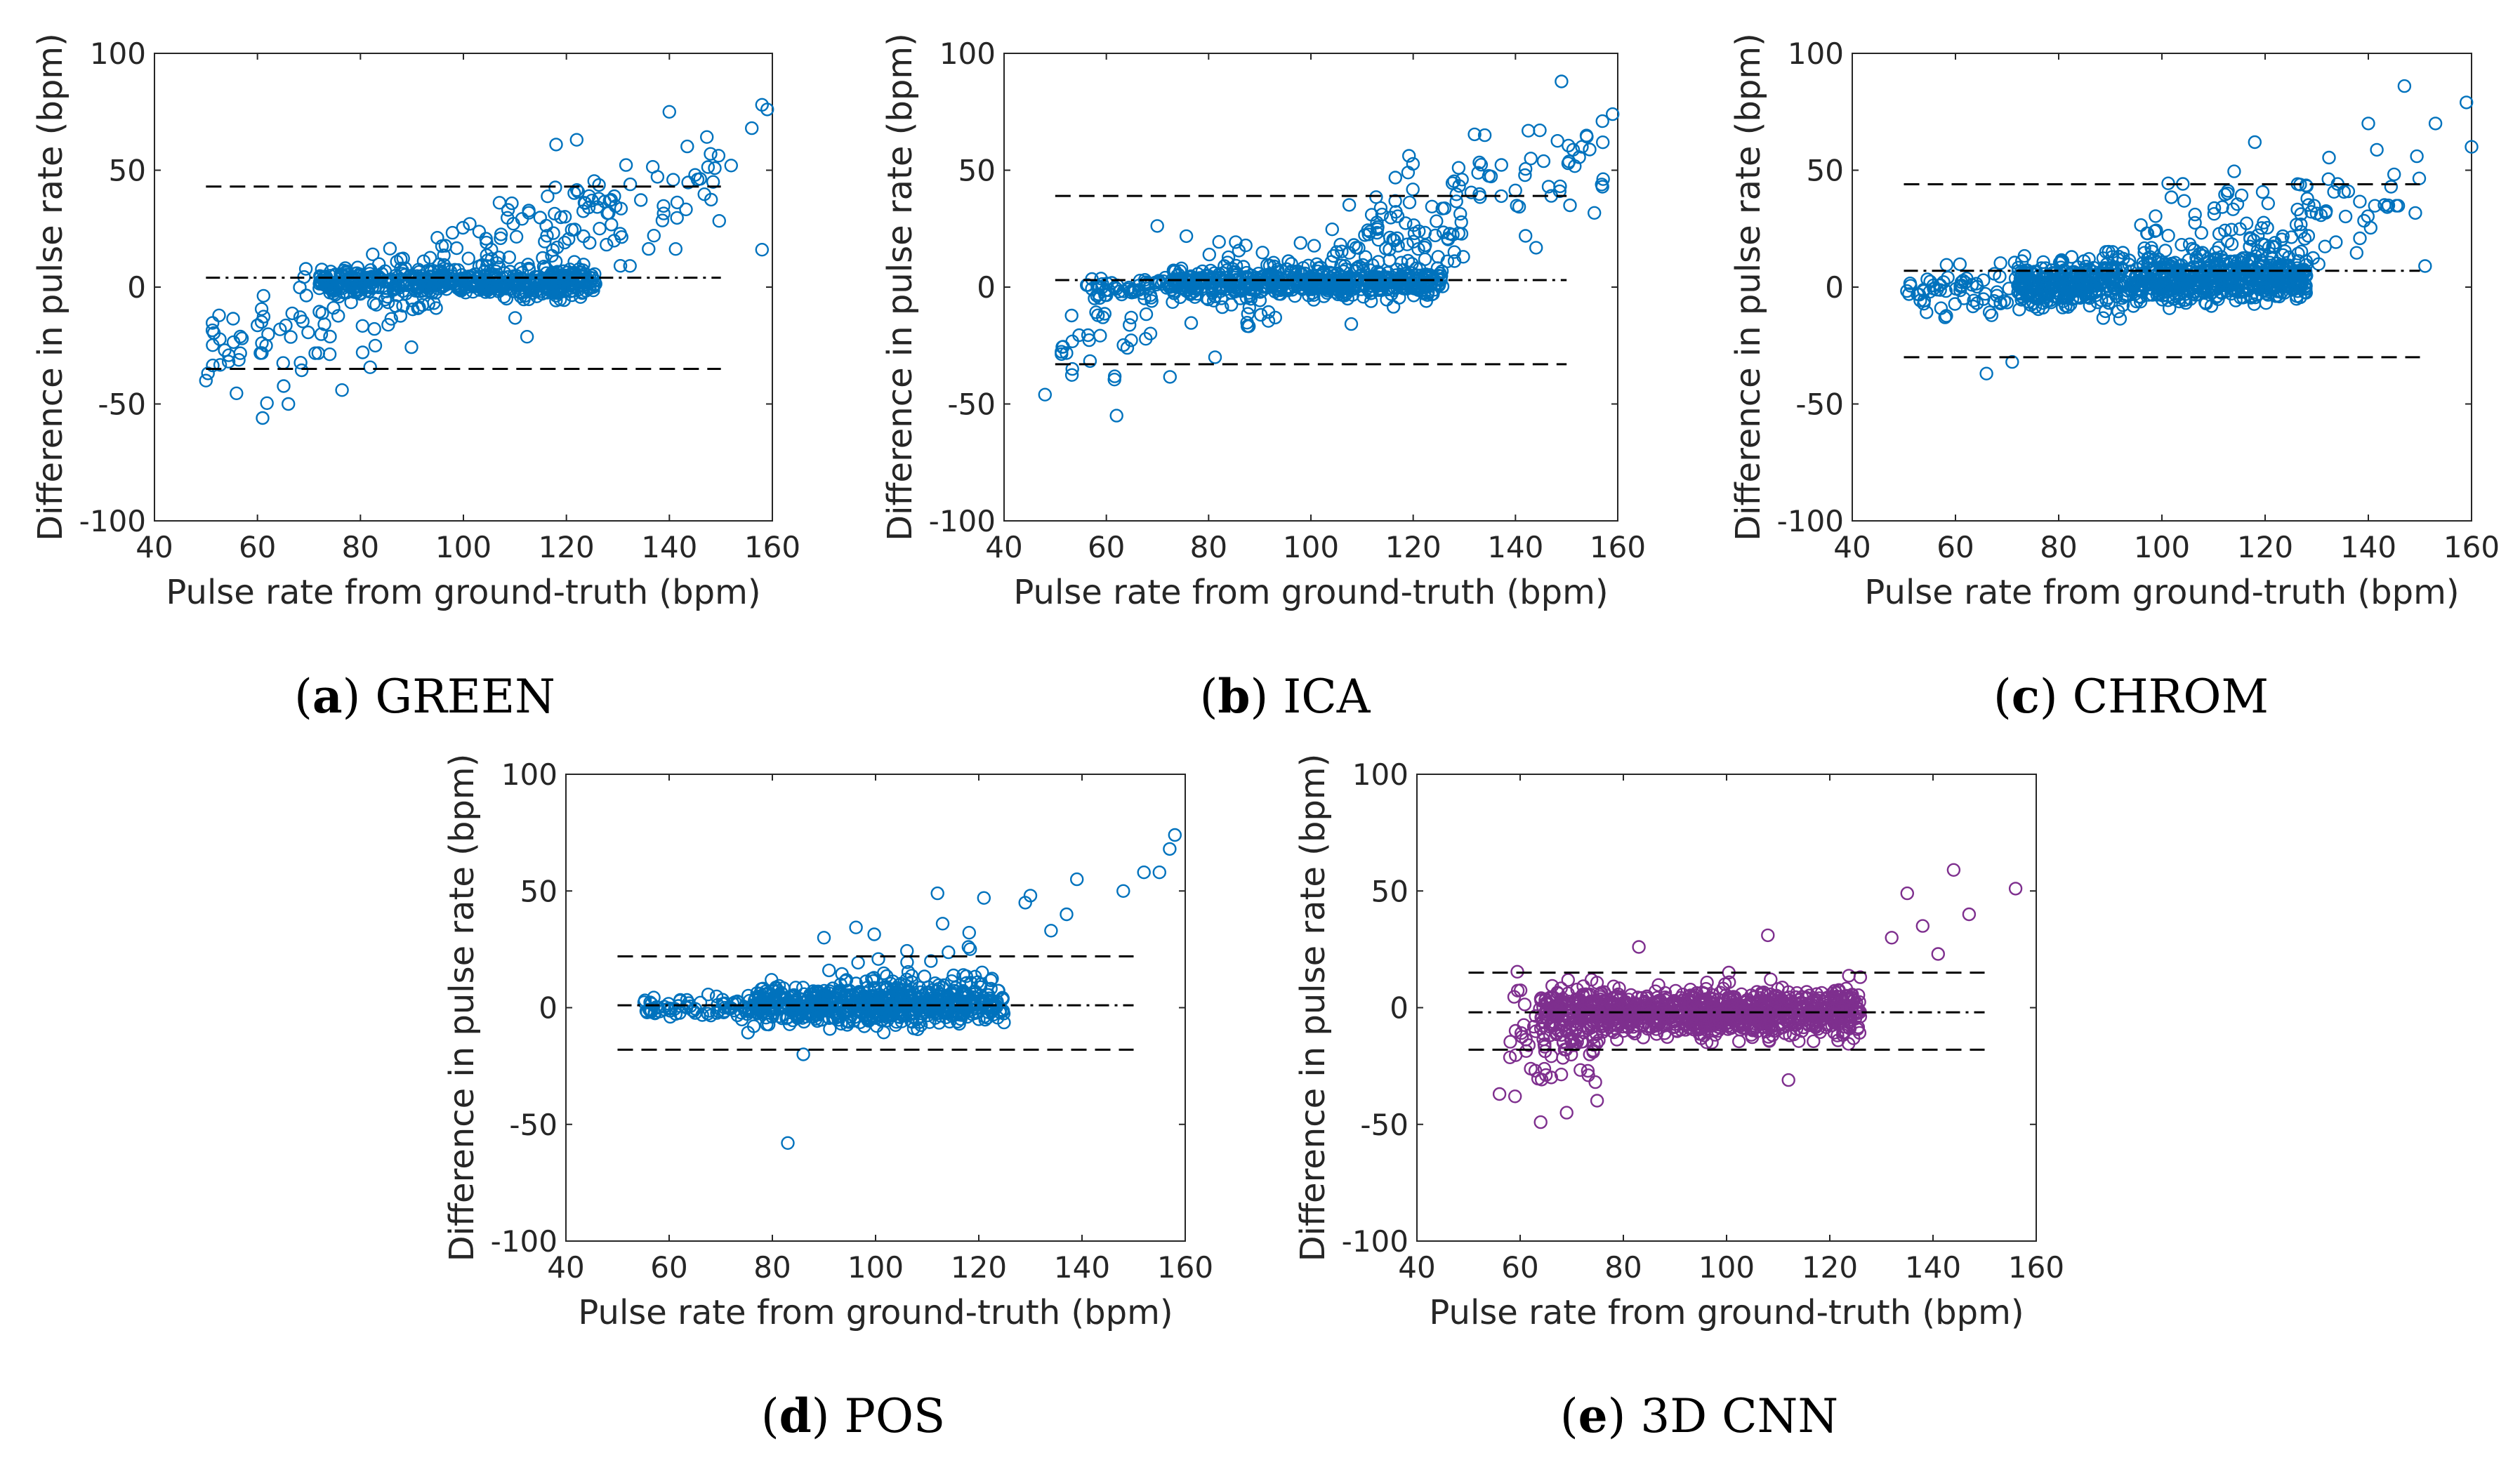 The image size is (2520, 1465). I want to click on x-tick-label: 80, so click(361, 547).